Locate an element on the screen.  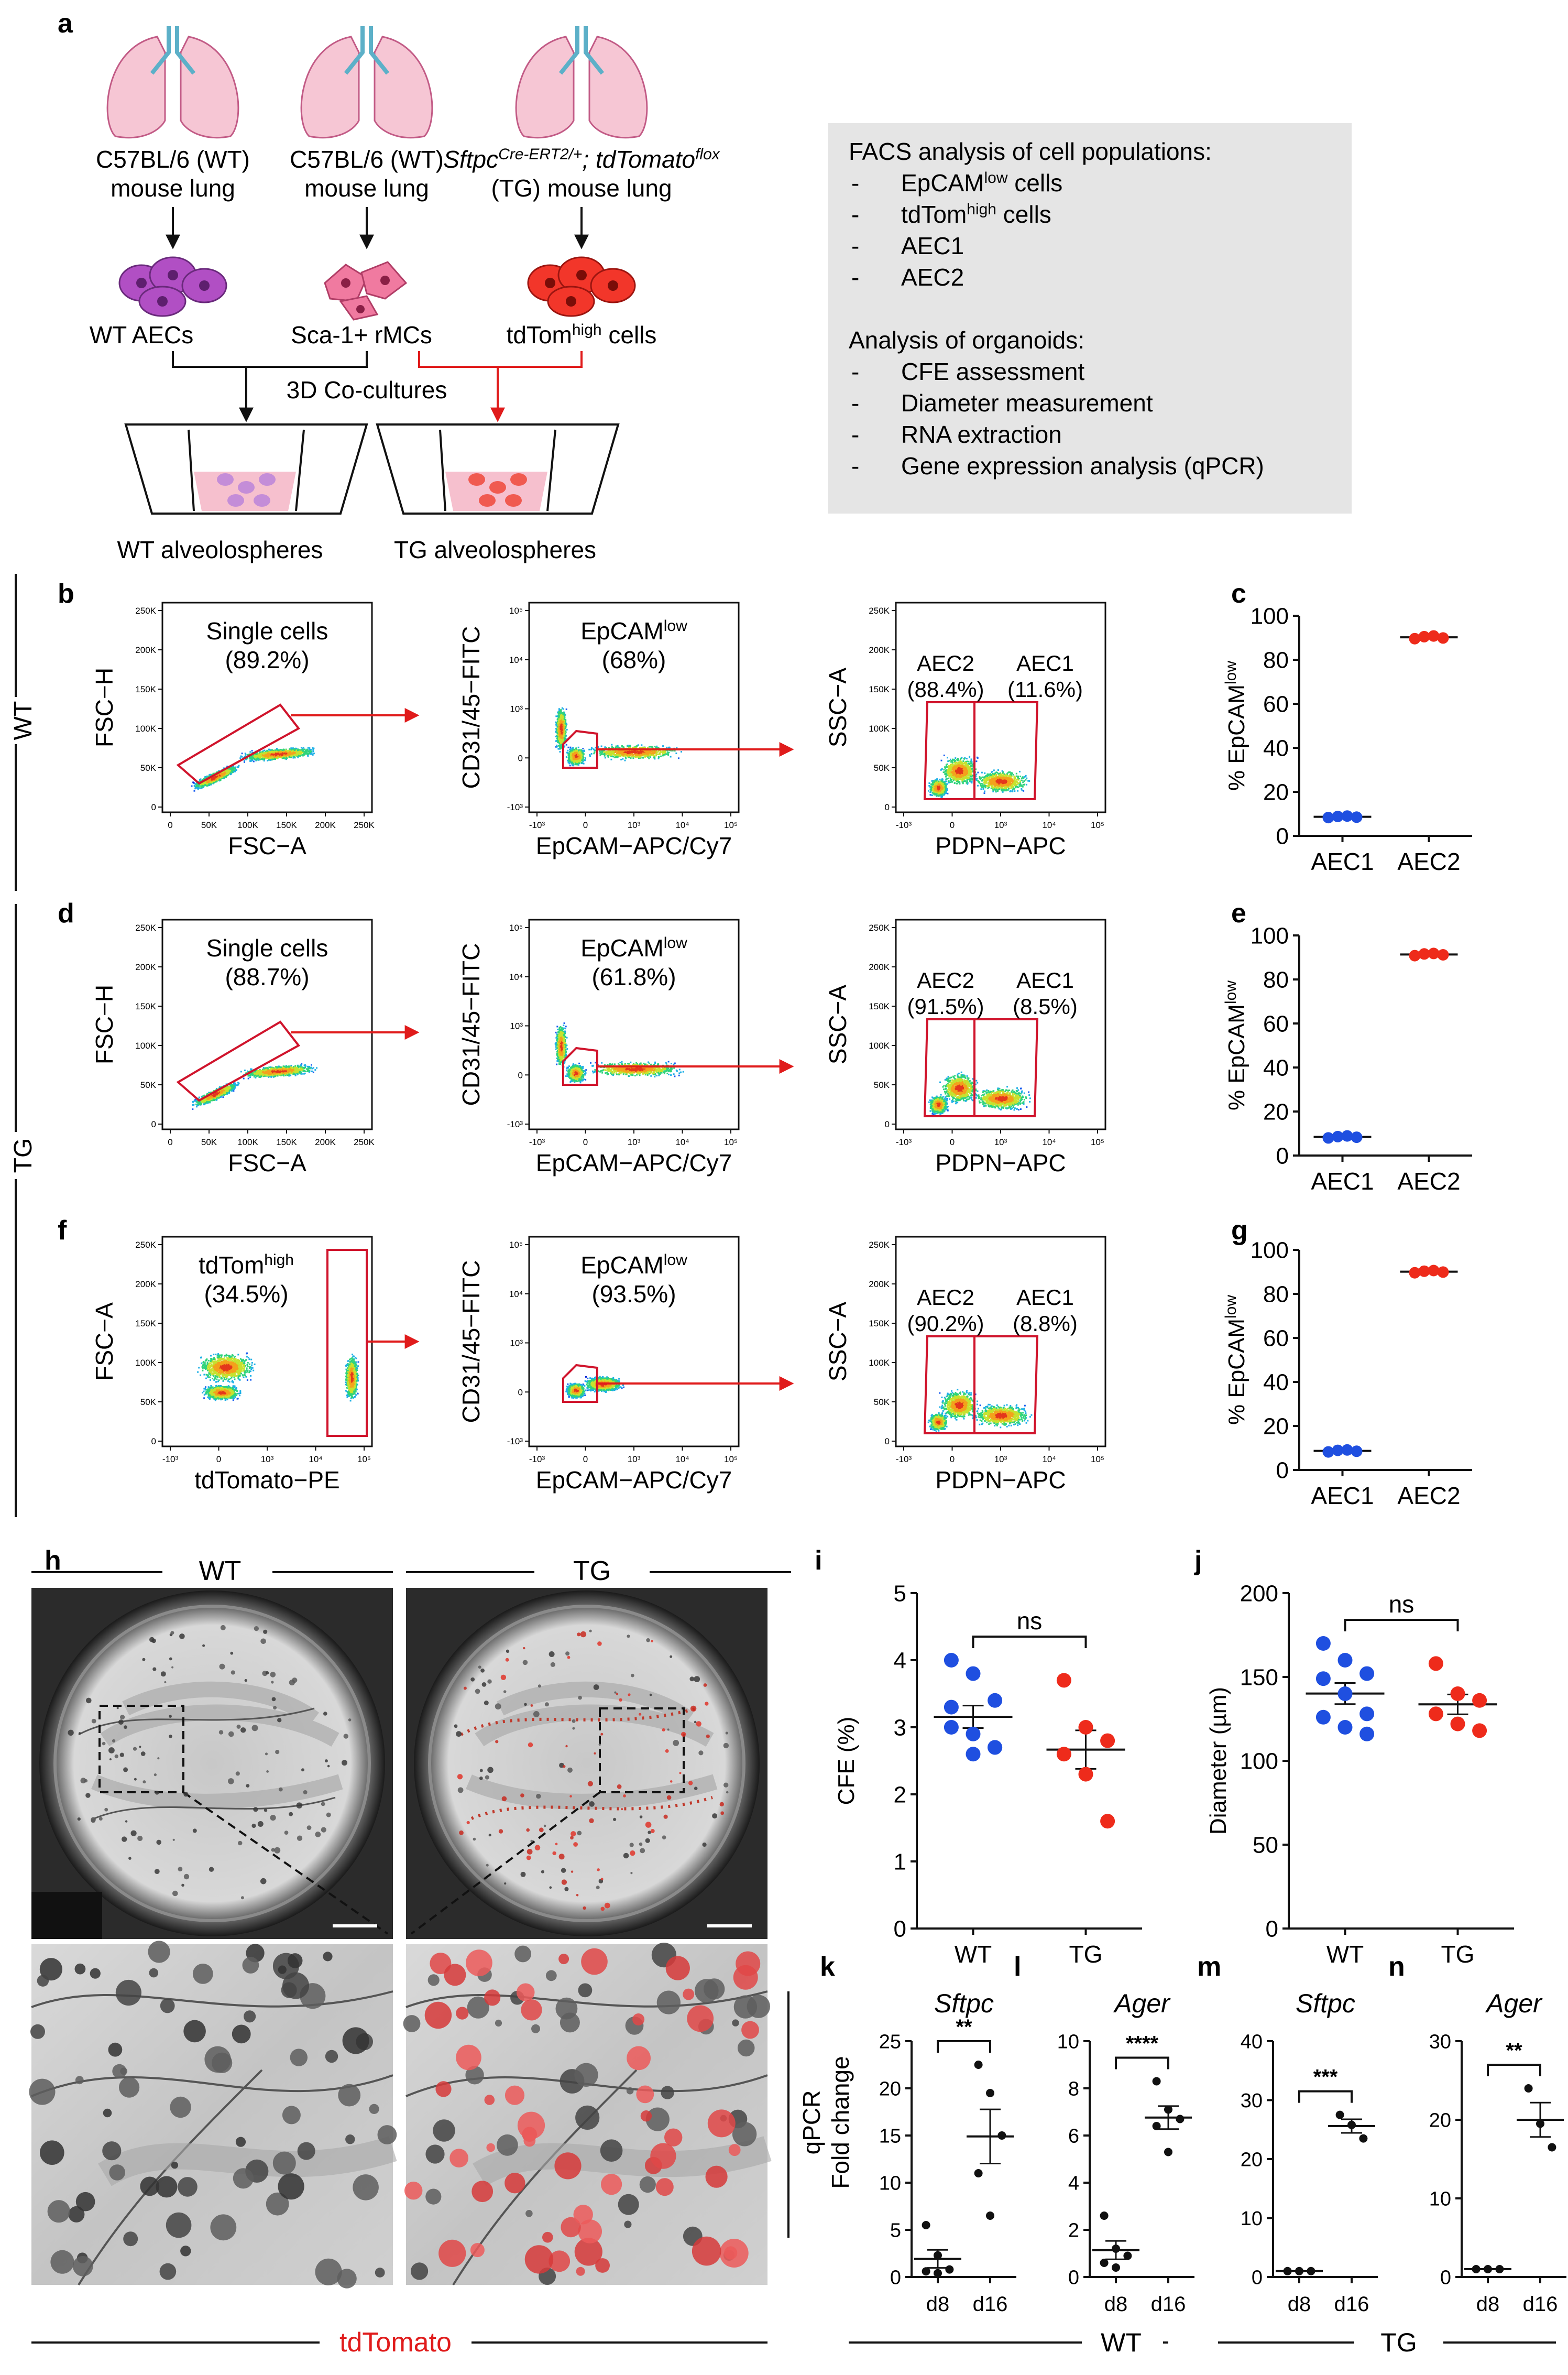
org-item-dash-2: - is located at coordinates (855, 403).